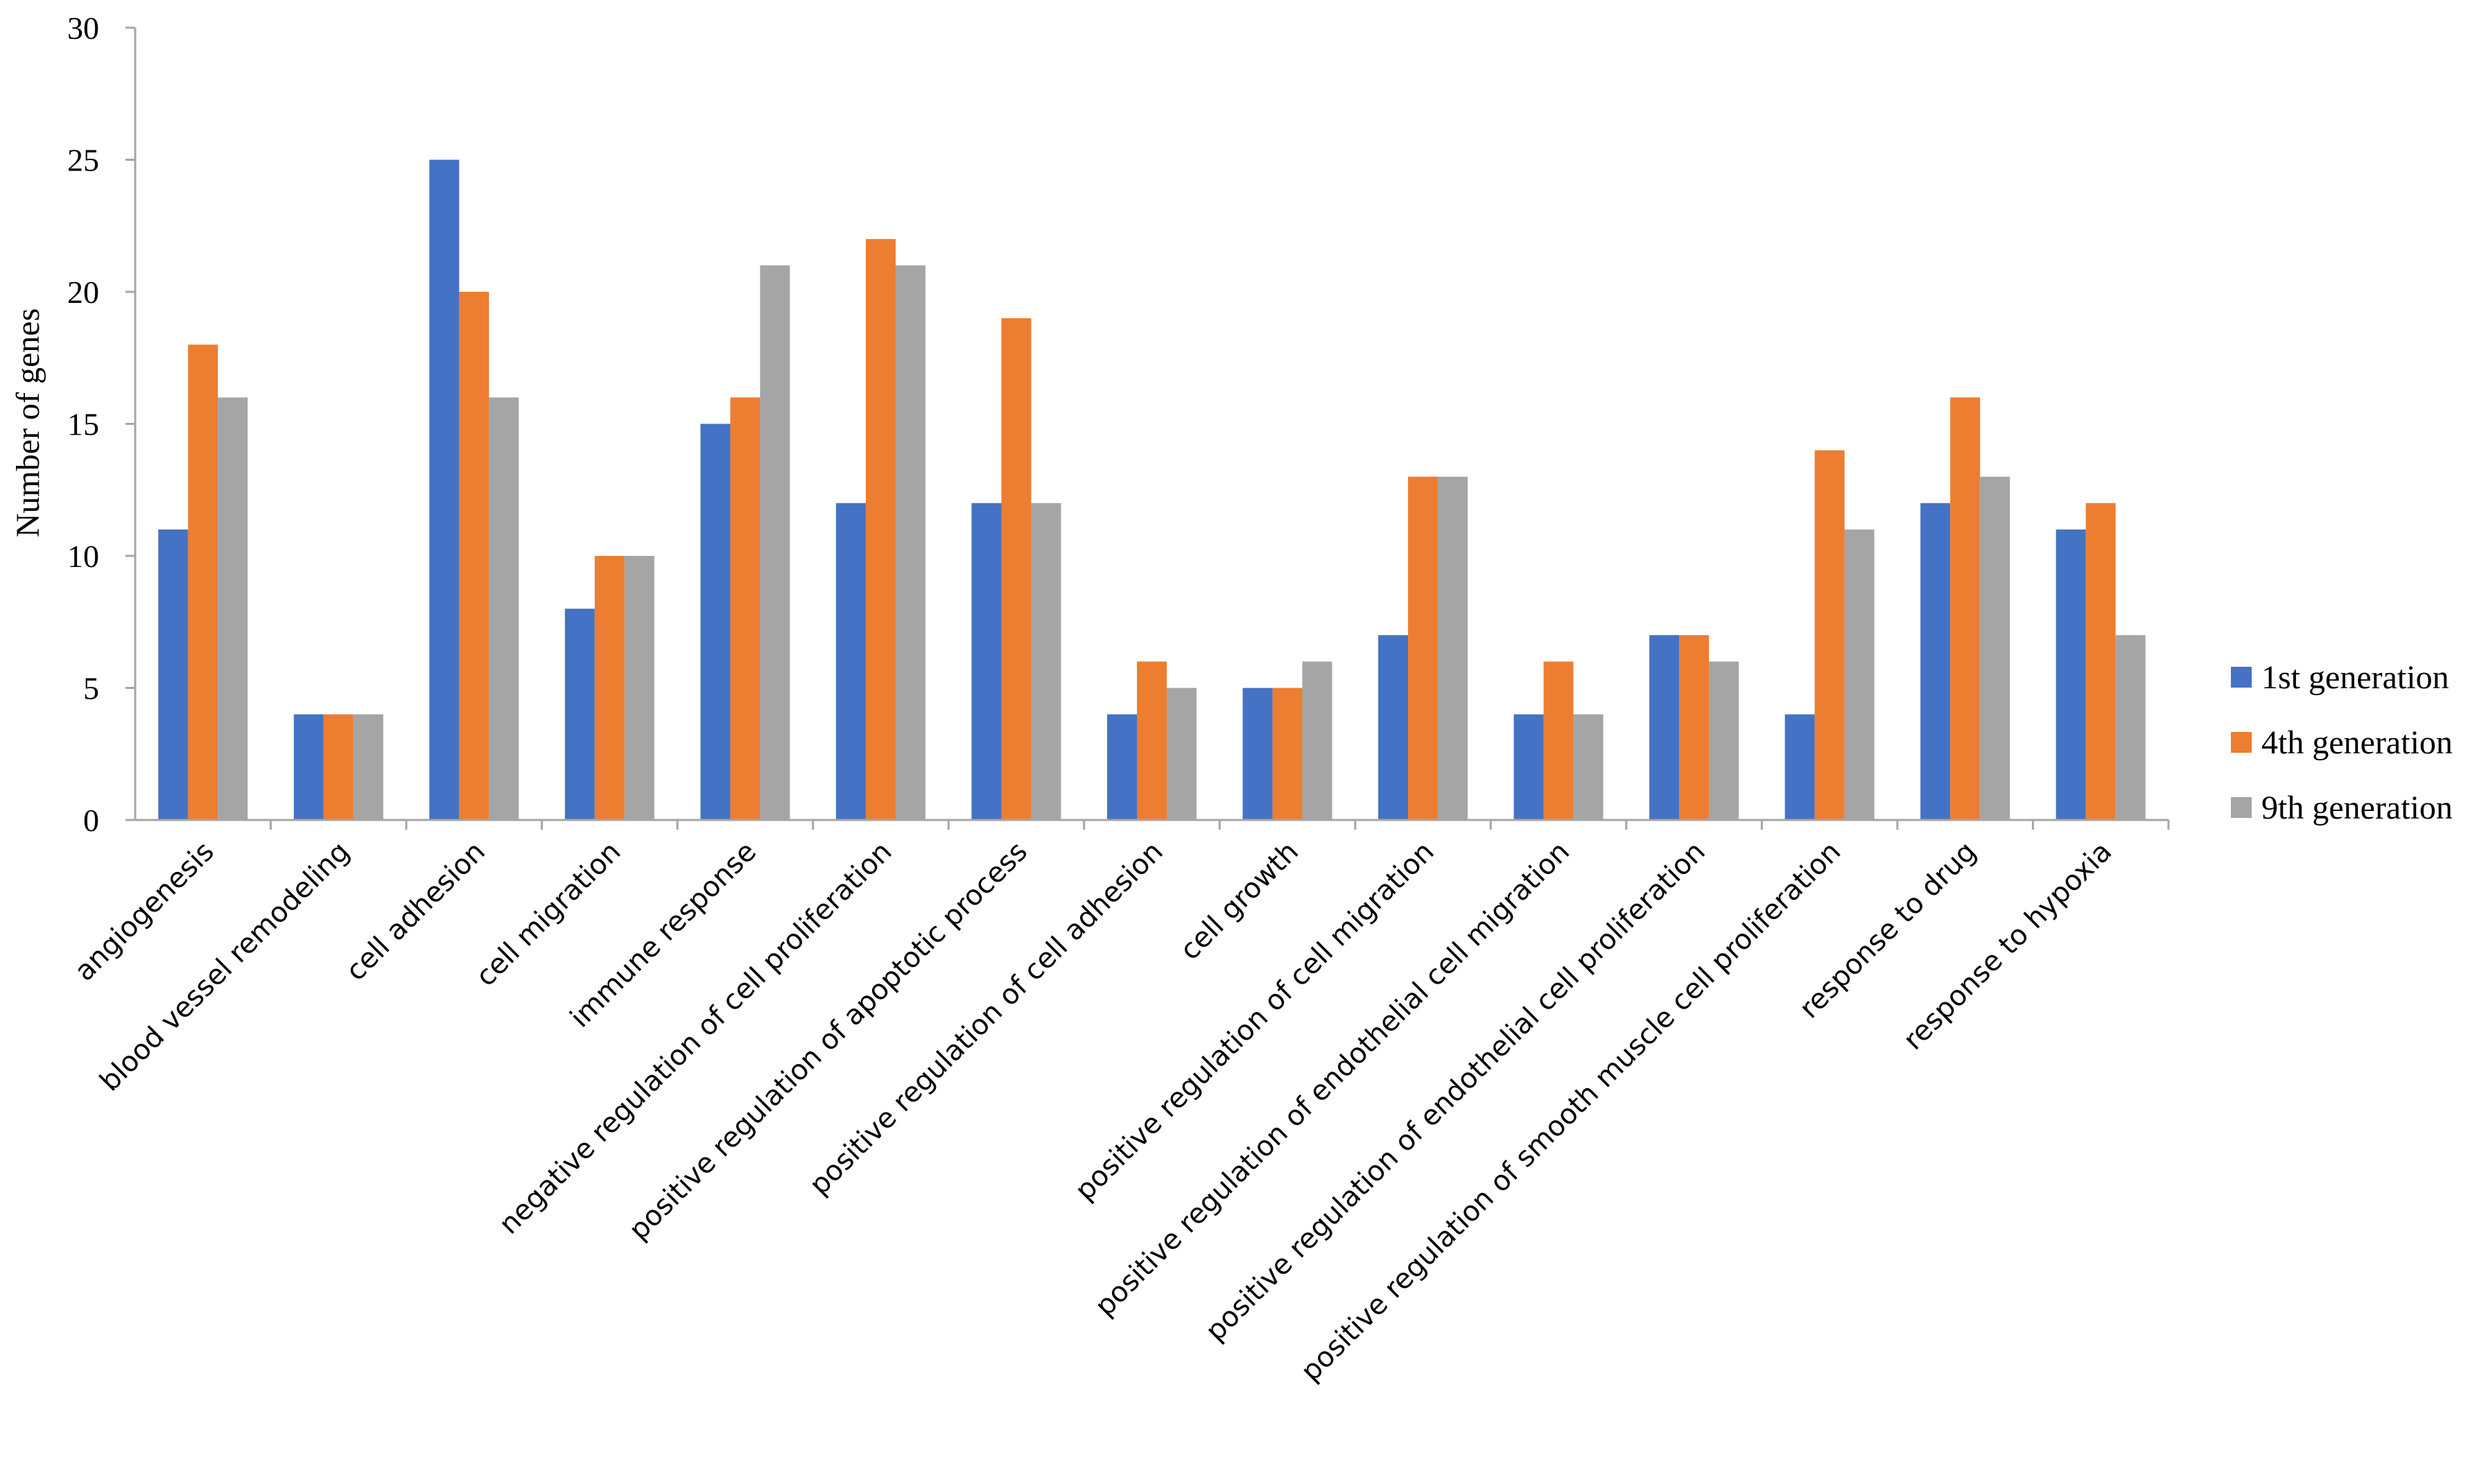 This screenshot has width=2486, height=1484. What do you see at coordinates (225, 967) in the screenshot?
I see `x-category-label: blood vessel remodeling` at bounding box center [225, 967].